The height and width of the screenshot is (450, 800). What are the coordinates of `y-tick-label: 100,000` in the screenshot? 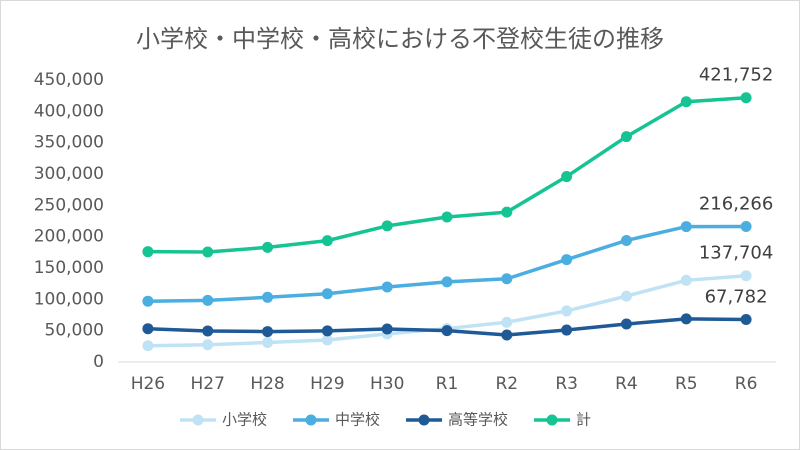 It's located at (69, 299).